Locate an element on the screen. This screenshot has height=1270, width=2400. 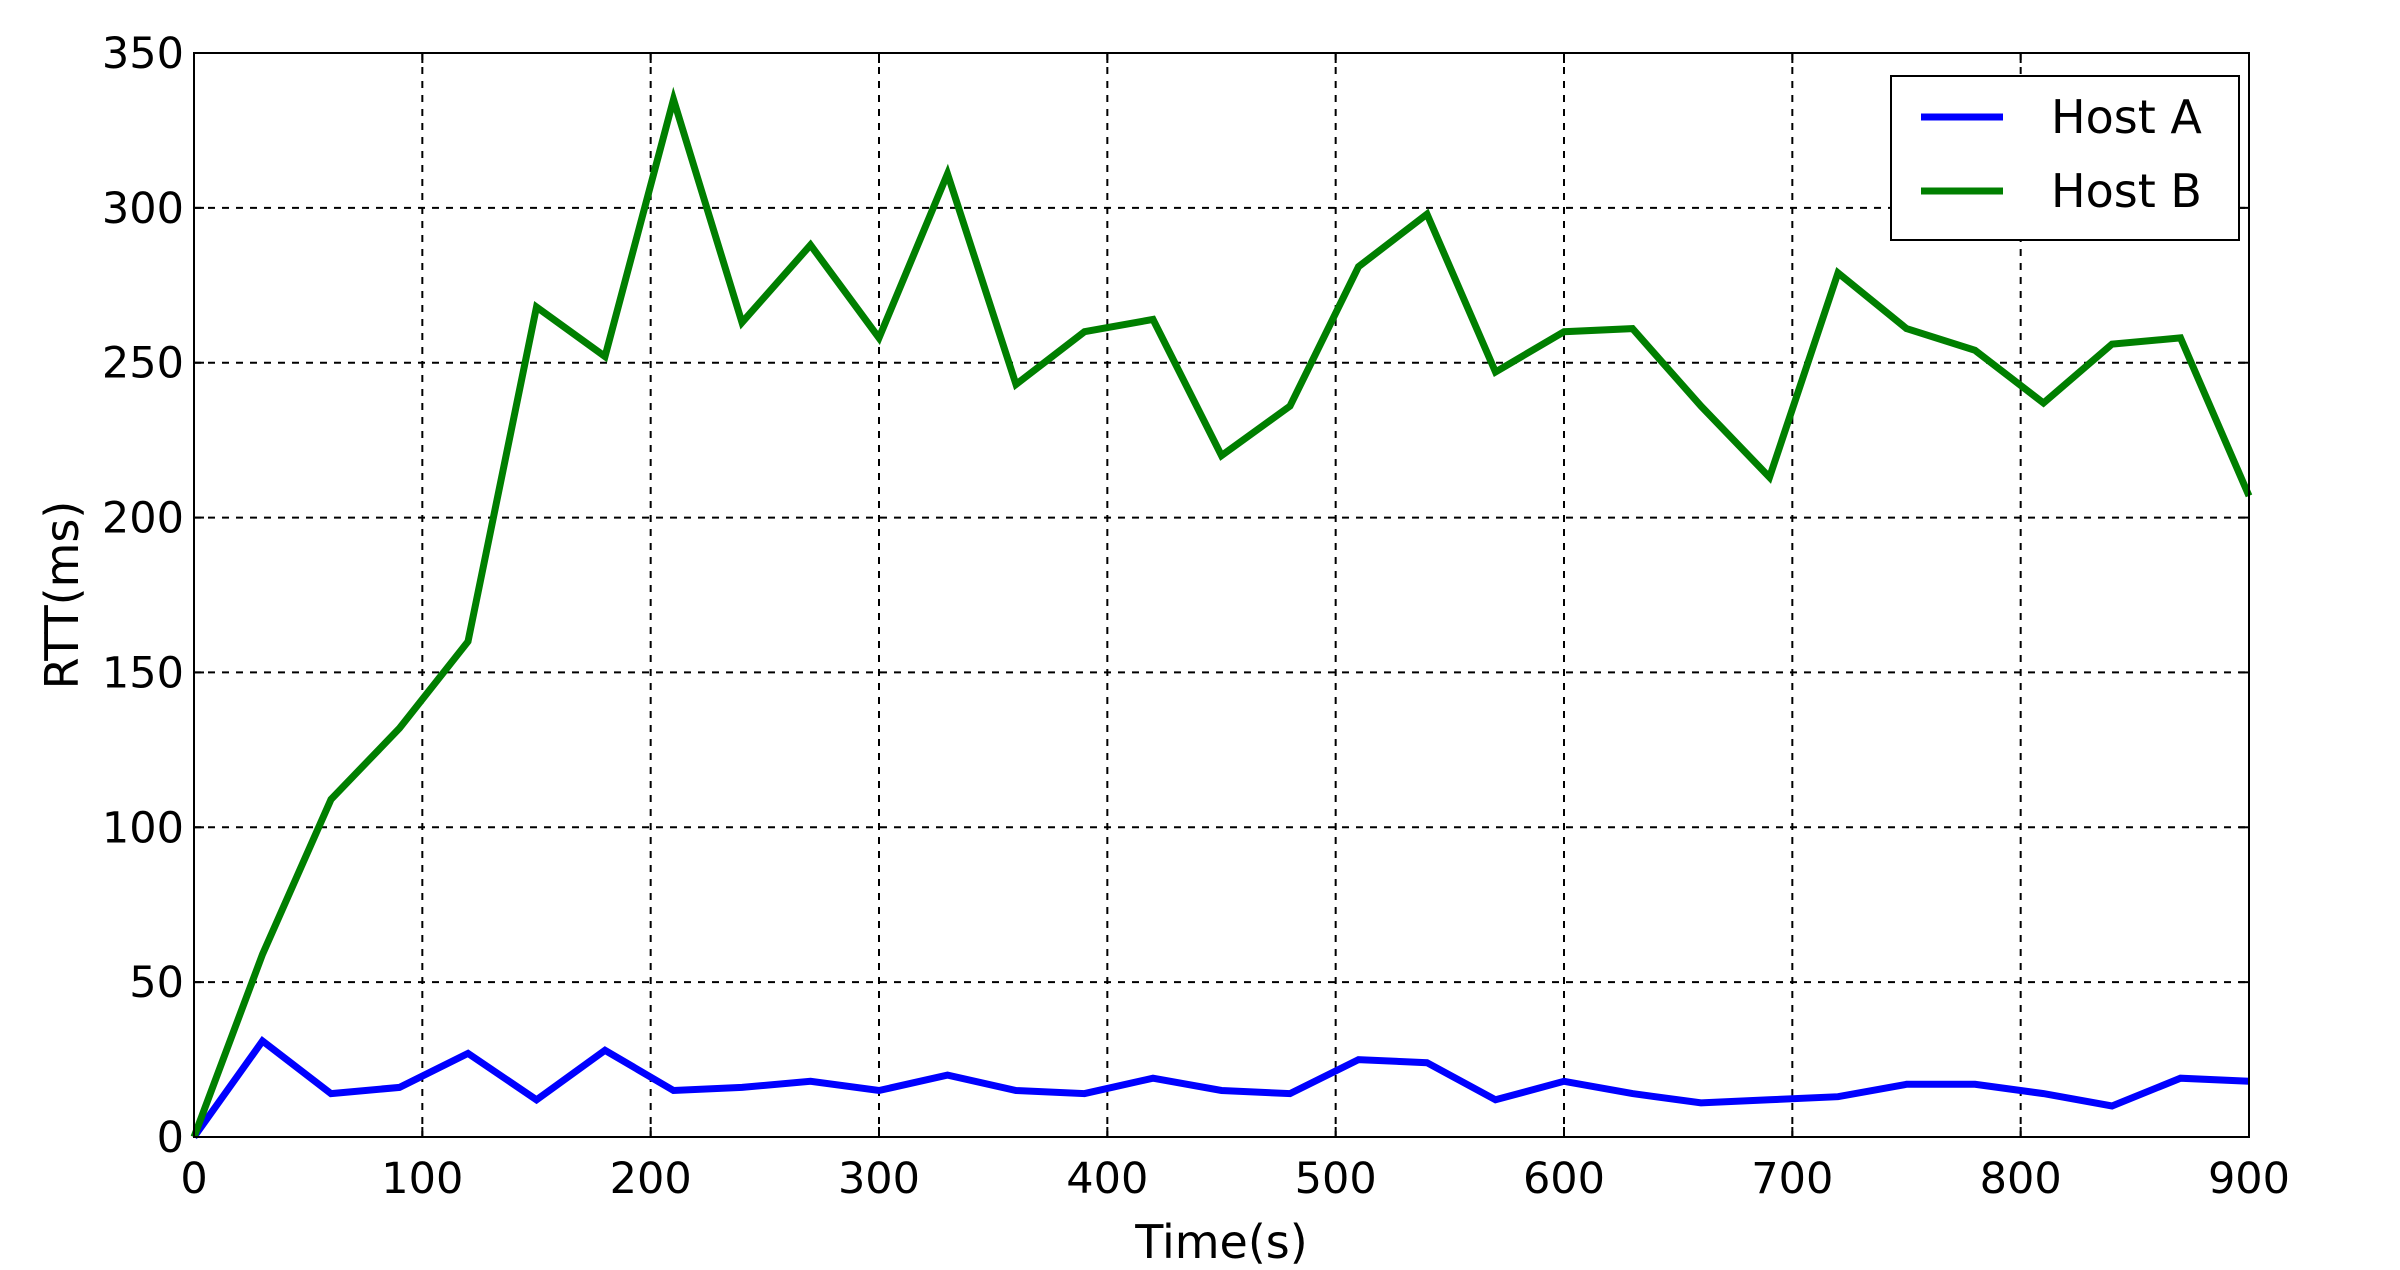
x-tick-labels: 0 100 200 300 400 500 600 700 800 900 is located at coordinates (1235, 1179).